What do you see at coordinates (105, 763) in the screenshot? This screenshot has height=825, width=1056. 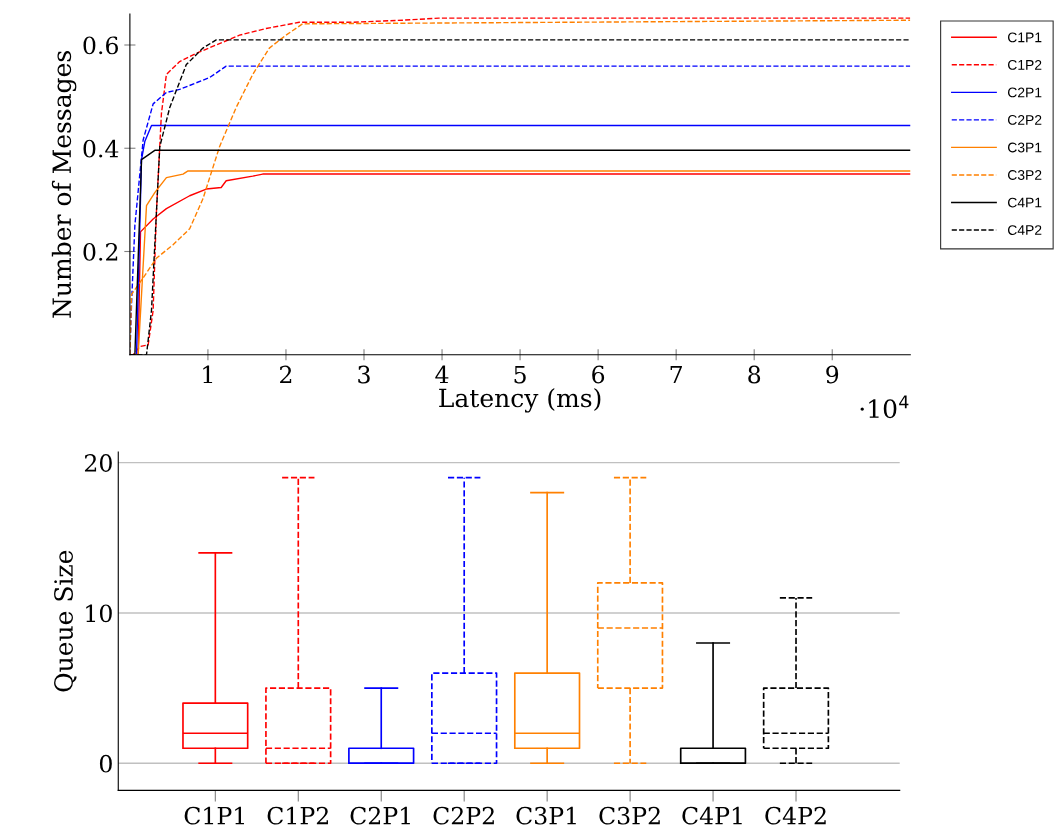 I see `y-tick-label: 0` at bounding box center [105, 763].